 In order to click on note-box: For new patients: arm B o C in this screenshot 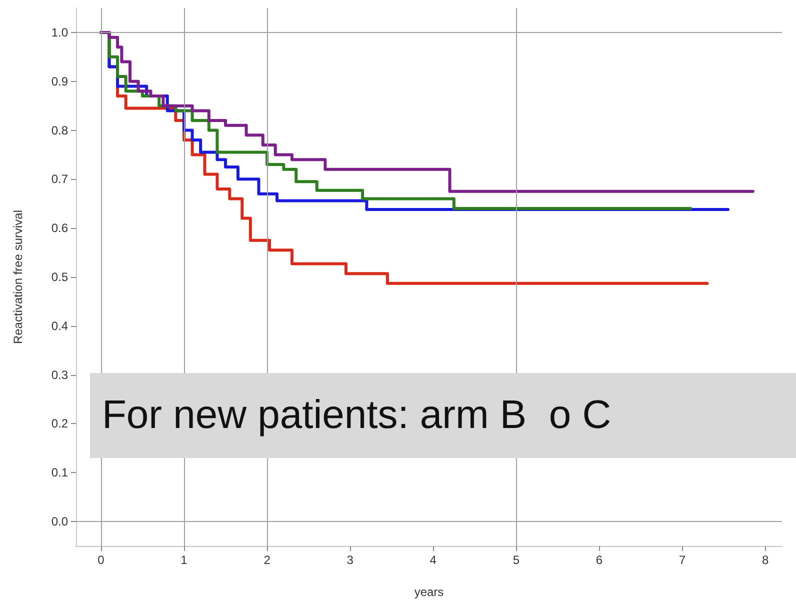, I will do `click(443, 415)`.